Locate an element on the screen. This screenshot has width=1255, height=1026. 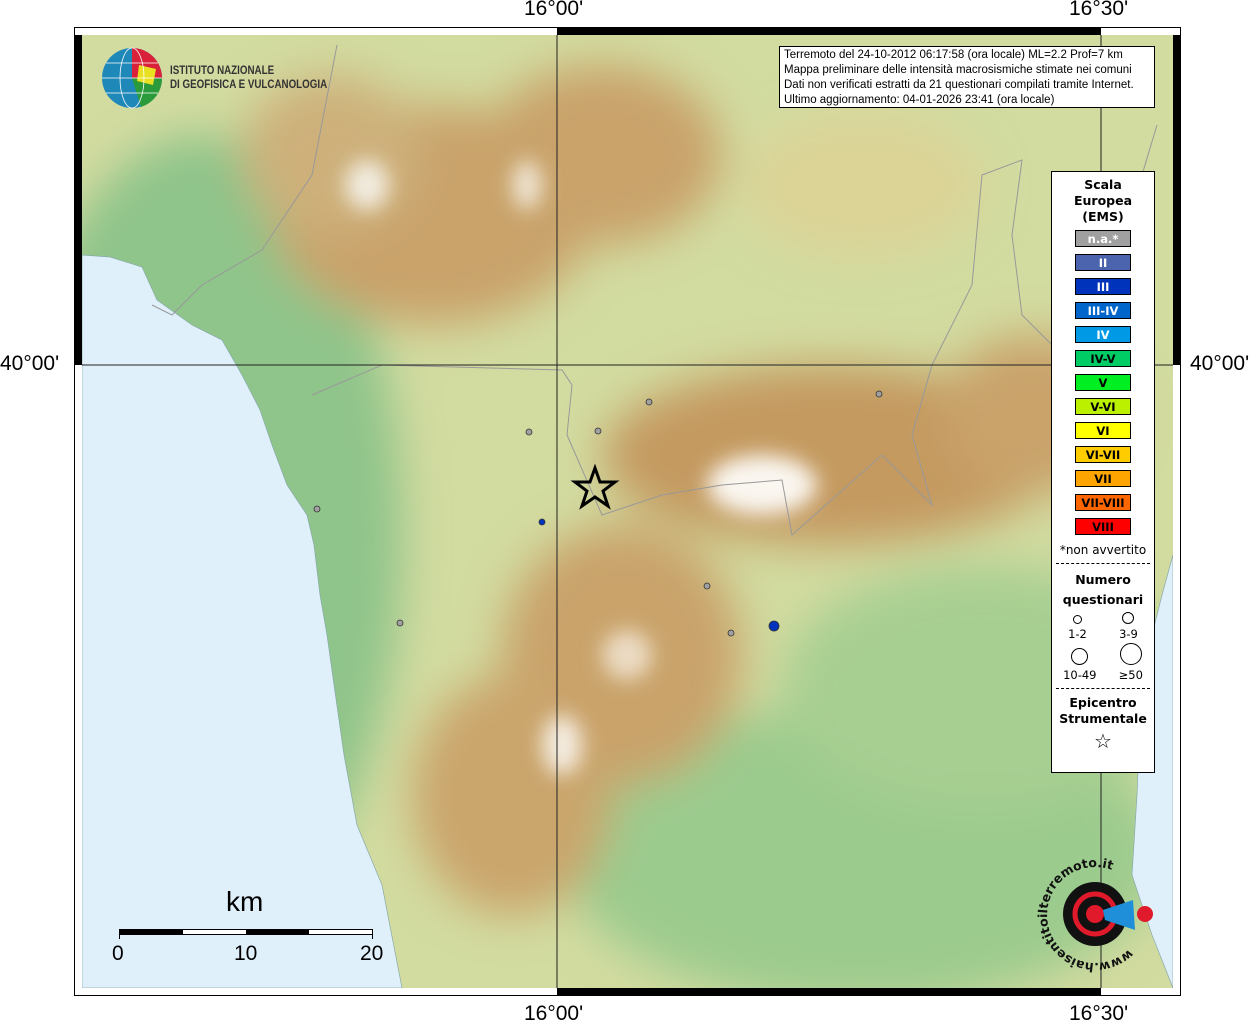
scale-unit: km is located at coordinates (245, 901).